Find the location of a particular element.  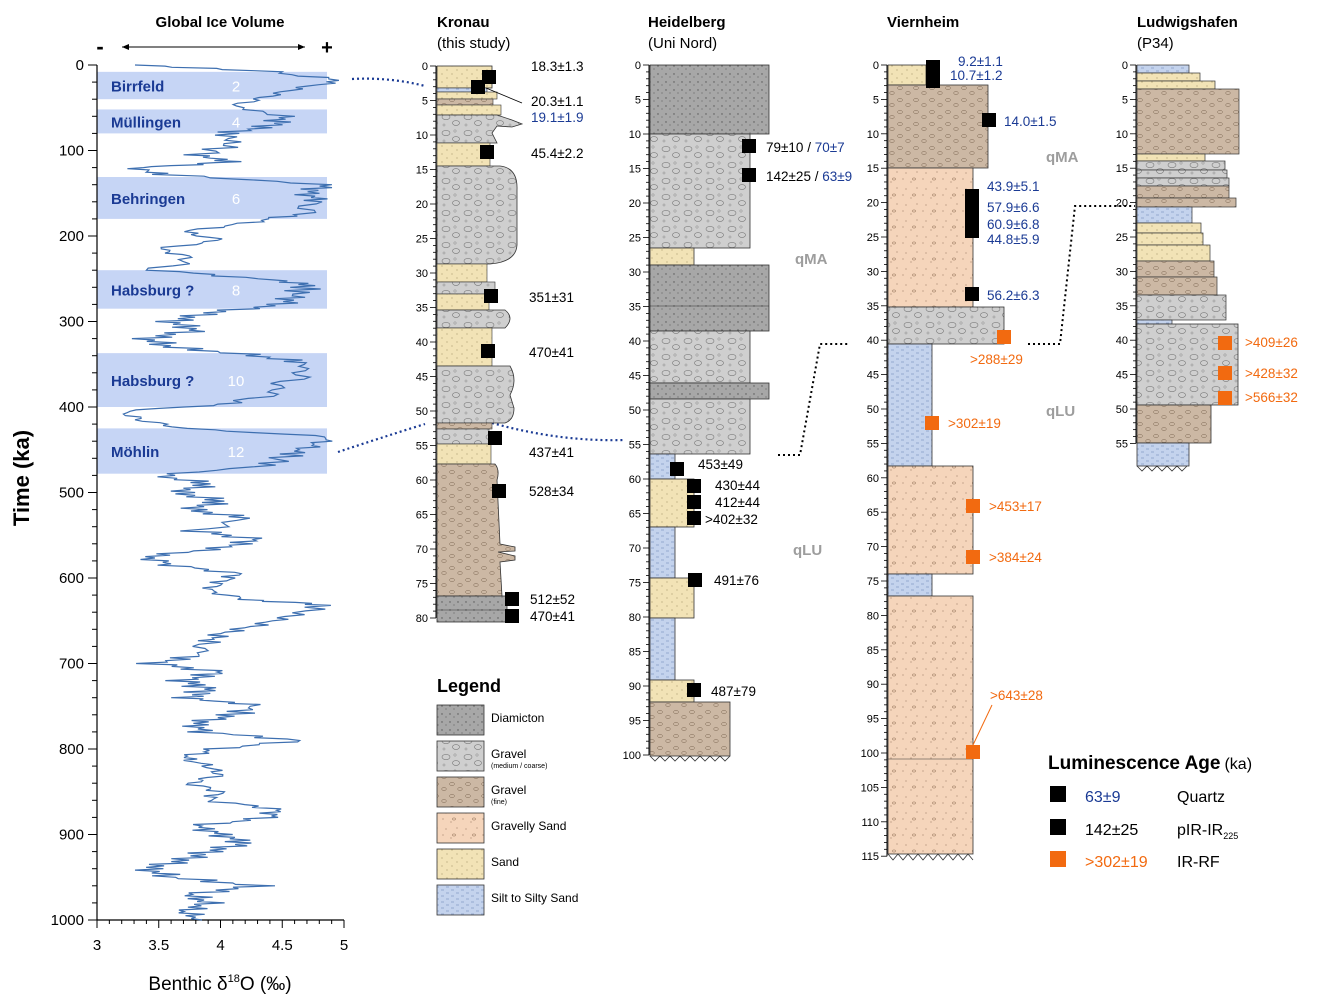

age-label: 470±41 is located at coordinates (551, 352).